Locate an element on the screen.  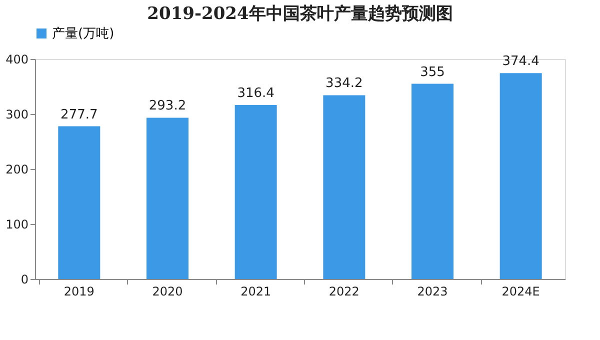
data-label: 277.7 is located at coordinates (79, 114).